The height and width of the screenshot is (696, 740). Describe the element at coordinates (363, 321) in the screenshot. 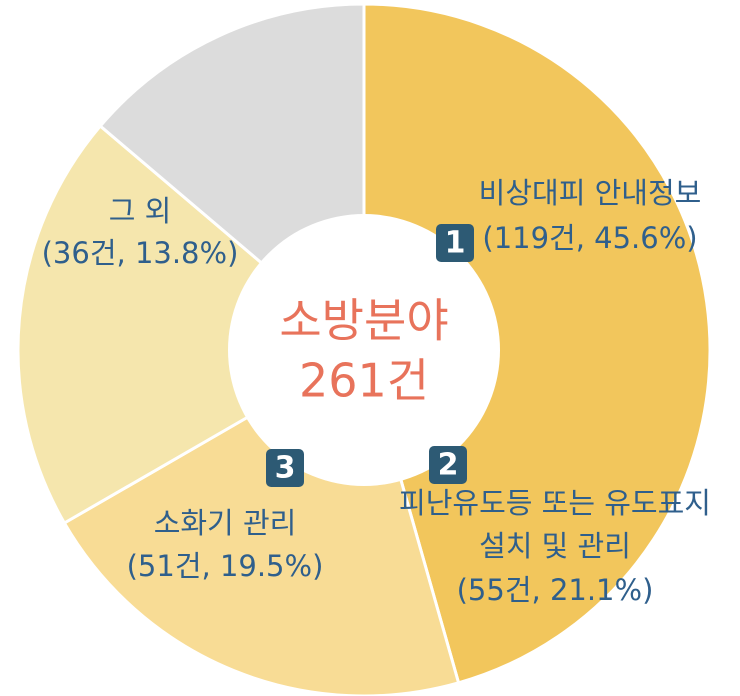

I see `chart-title: 소방분야` at that location.